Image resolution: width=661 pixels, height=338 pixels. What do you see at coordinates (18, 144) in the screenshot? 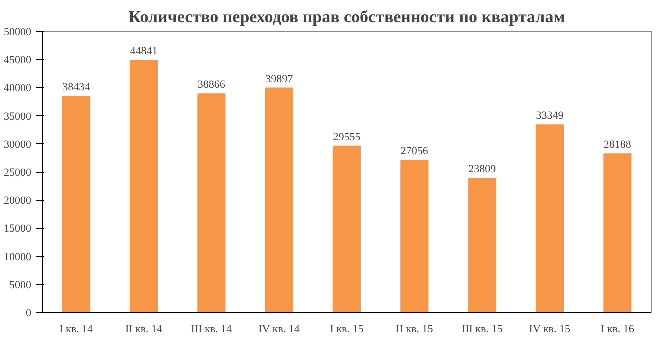
I see `y-tick-label: 30000` at bounding box center [18, 144].